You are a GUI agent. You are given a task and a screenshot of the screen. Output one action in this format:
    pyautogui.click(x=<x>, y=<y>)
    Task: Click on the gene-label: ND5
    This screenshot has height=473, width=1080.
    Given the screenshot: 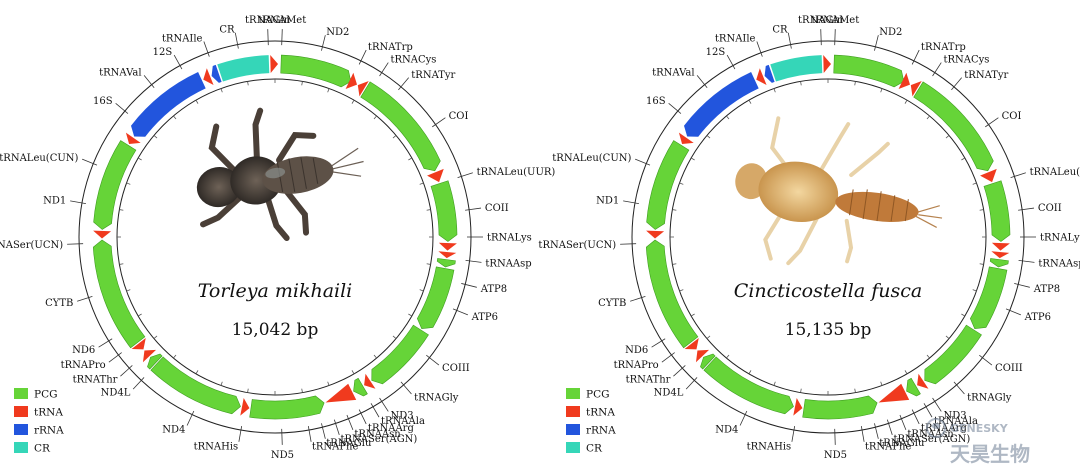 What is the action you would take?
    pyautogui.click(x=282, y=455)
    